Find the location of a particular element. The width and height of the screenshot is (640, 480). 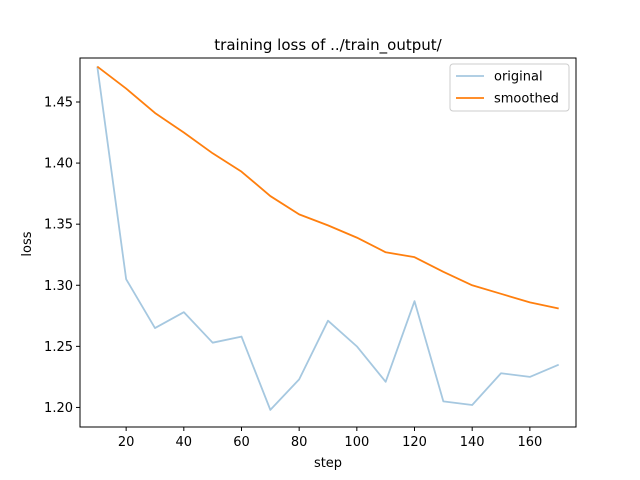

y-axis-label: loss is located at coordinates (27, 243).